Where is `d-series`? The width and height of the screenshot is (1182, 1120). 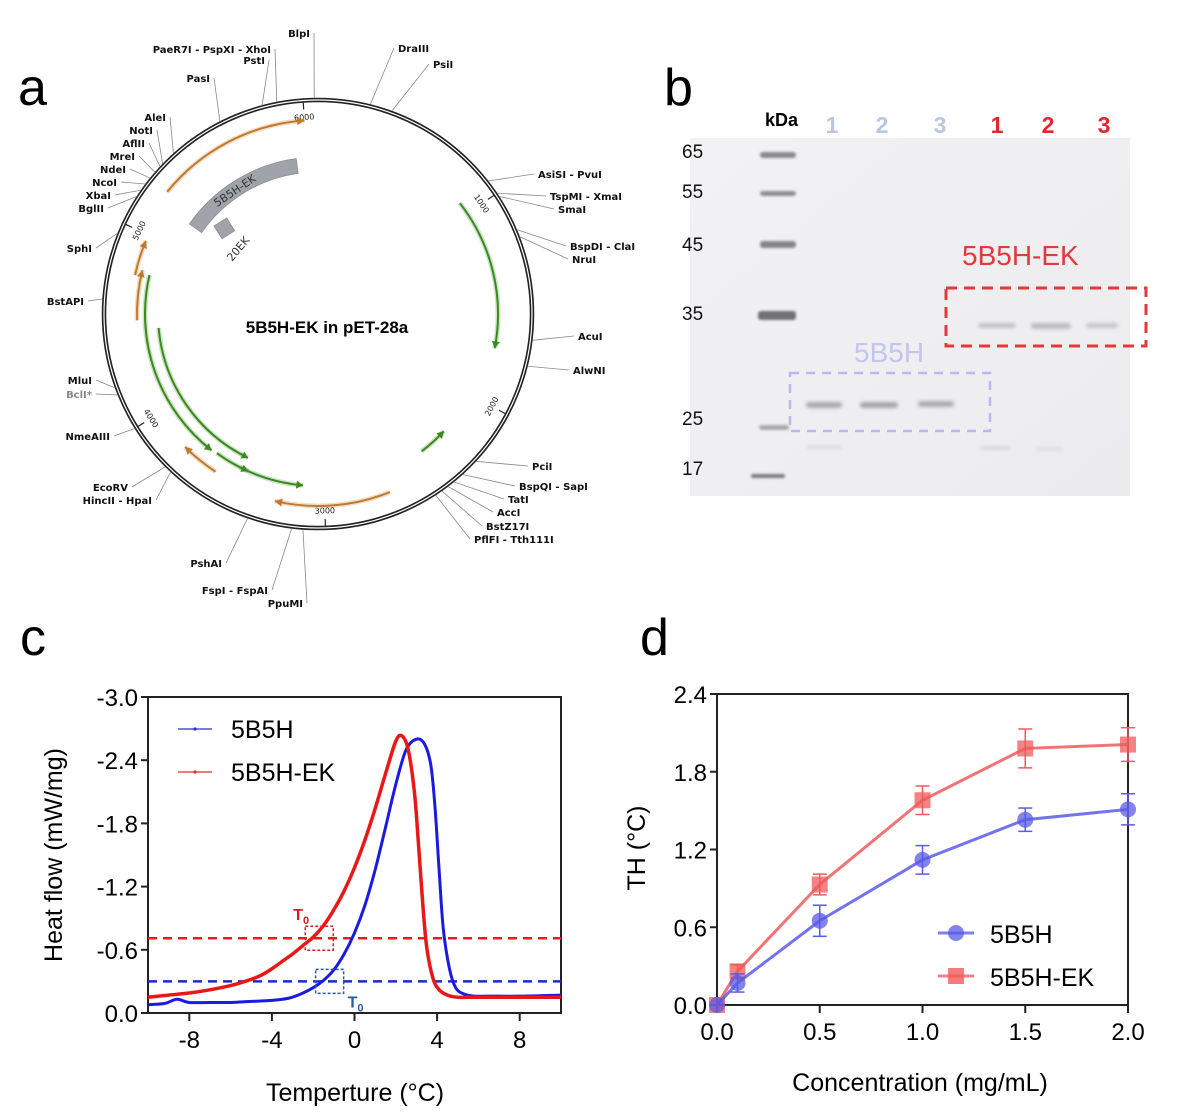 d-series is located at coordinates (922, 869).